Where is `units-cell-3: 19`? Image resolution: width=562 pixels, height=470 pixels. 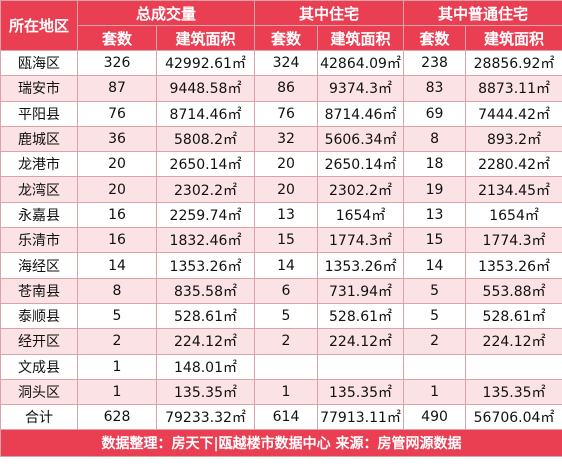
units-cell-3: 19 is located at coordinates (435, 189).